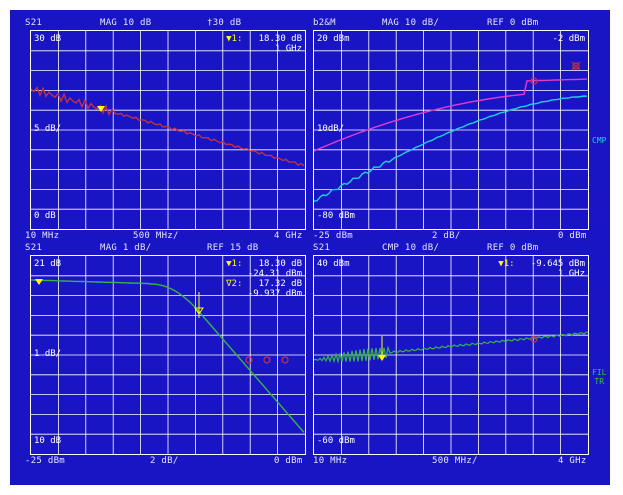  What do you see at coordinates (331, 129) in the screenshot?
I see `top-right-y-mid: 10dB/` at bounding box center [331, 129].